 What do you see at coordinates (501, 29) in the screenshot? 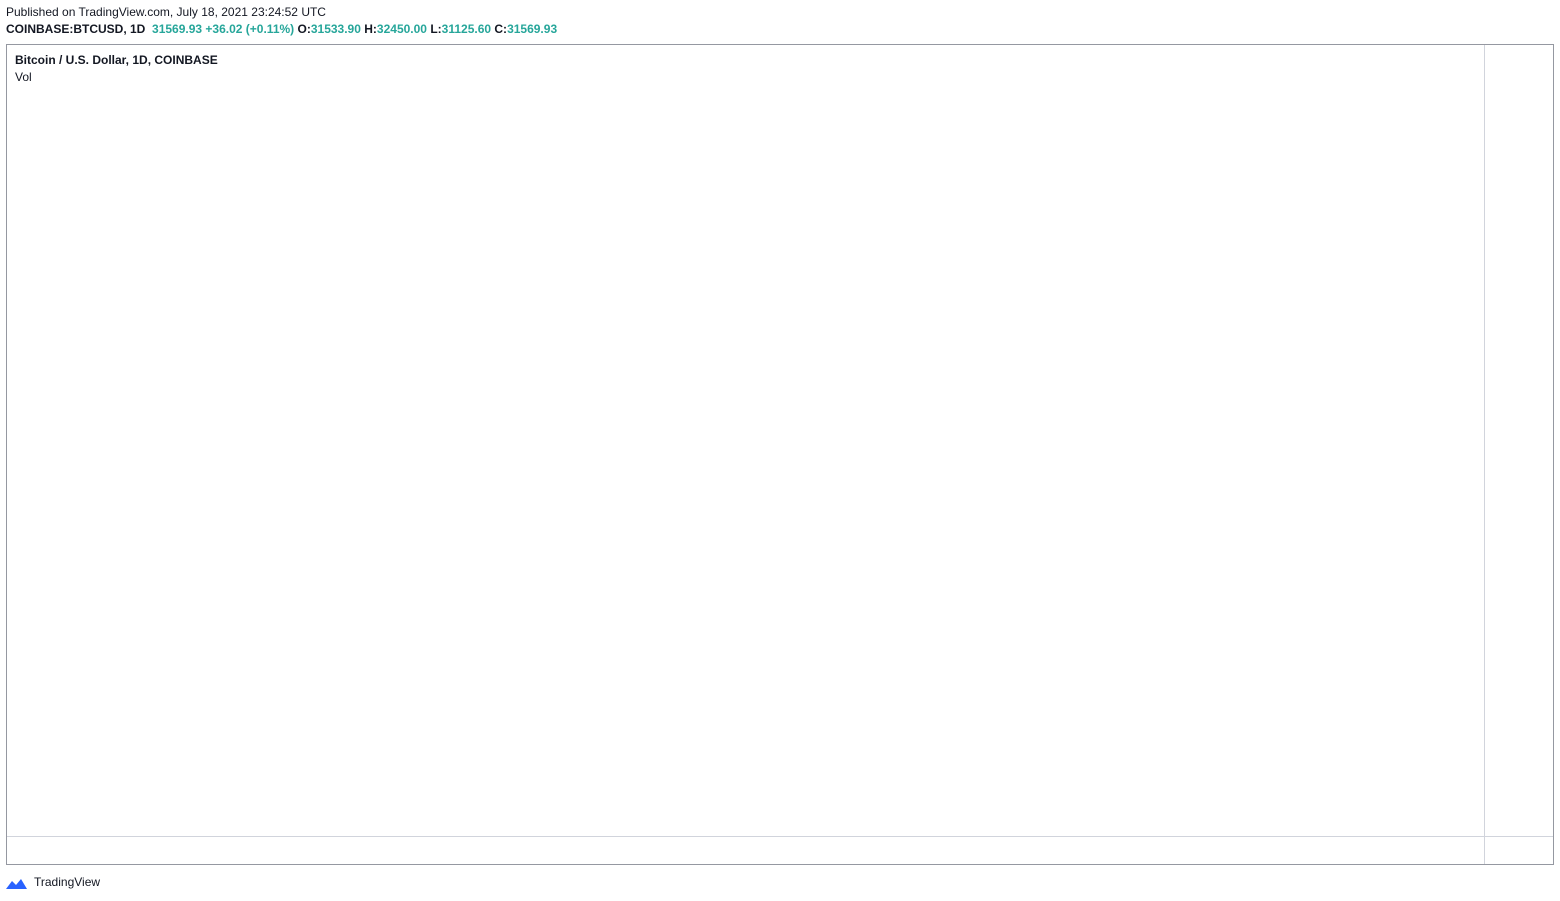
I see `ohlc-label: C:` at bounding box center [501, 29].